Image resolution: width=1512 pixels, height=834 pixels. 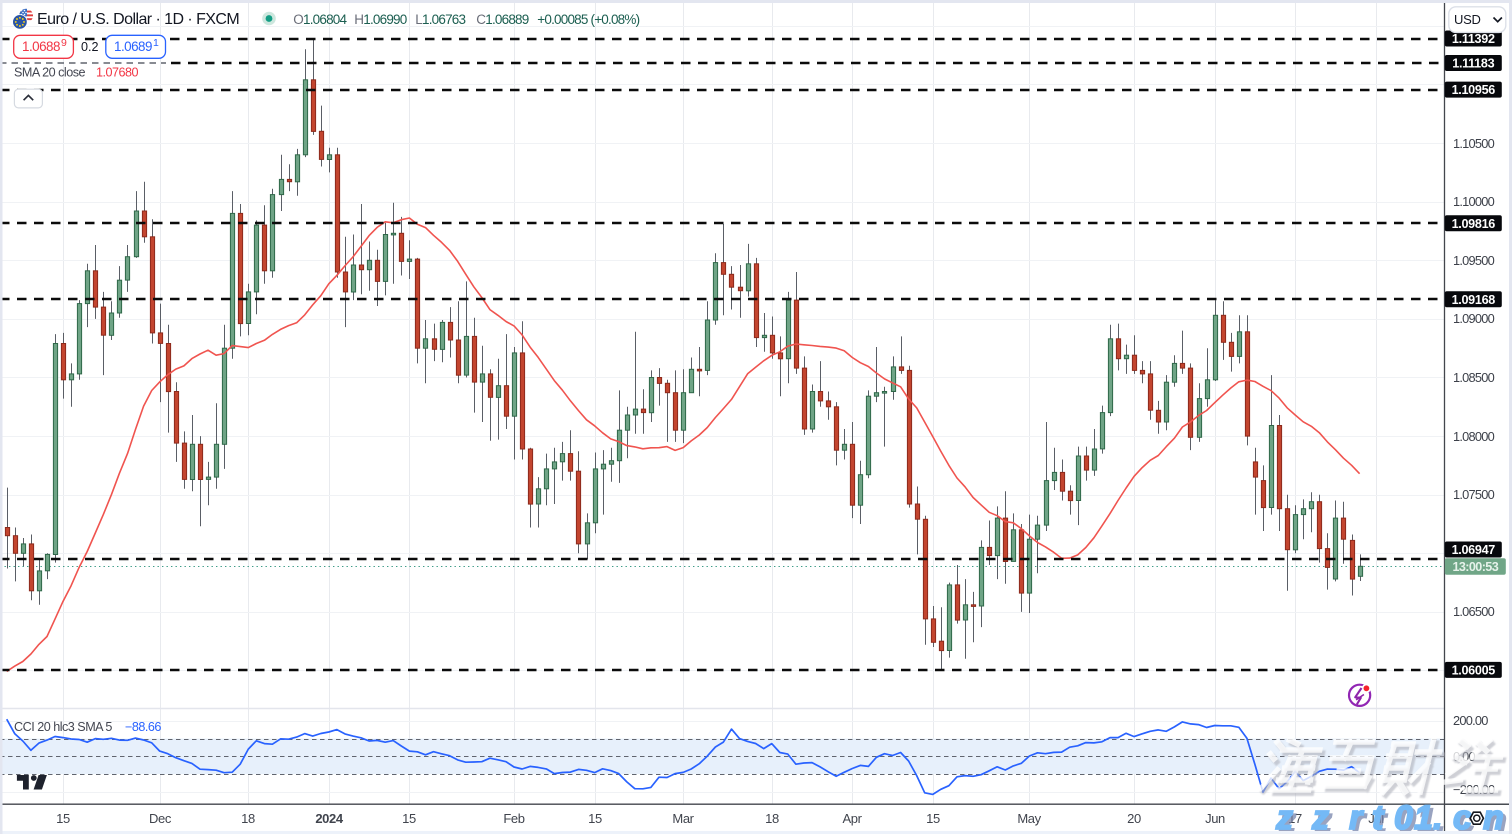 What do you see at coordinates (683, 818) in the screenshot?
I see `svg-text: Mar` at bounding box center [683, 818].